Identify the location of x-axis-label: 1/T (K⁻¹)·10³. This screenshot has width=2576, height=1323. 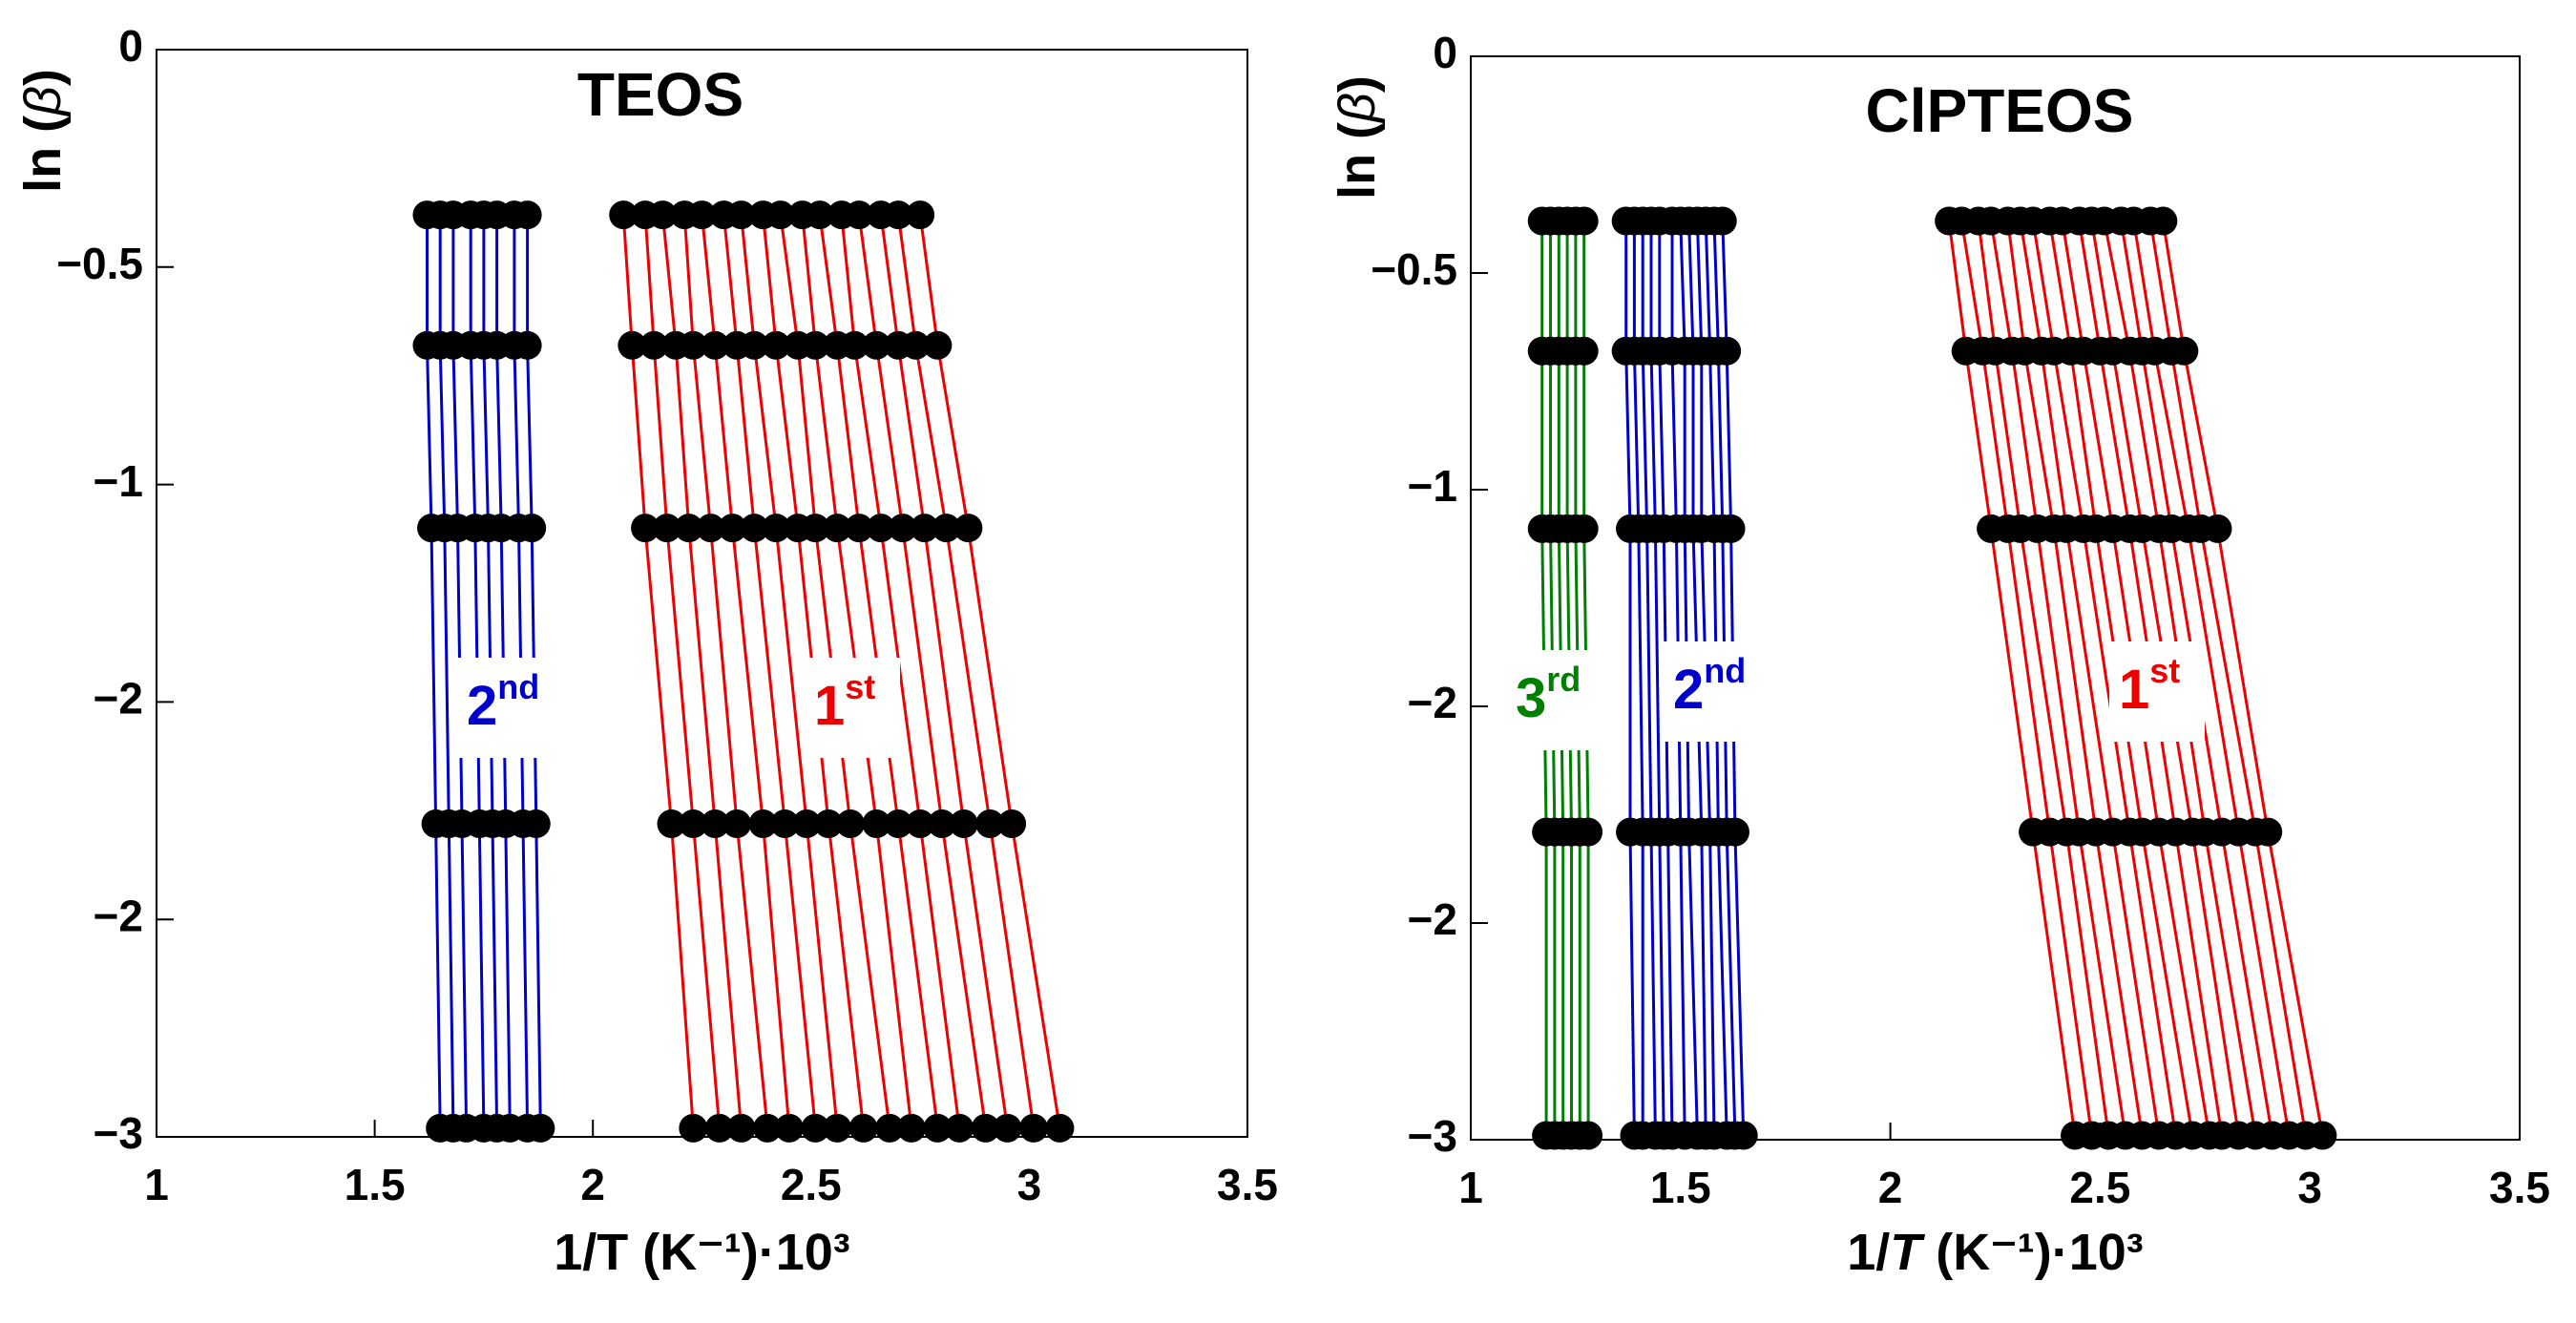
(1995, 1252).